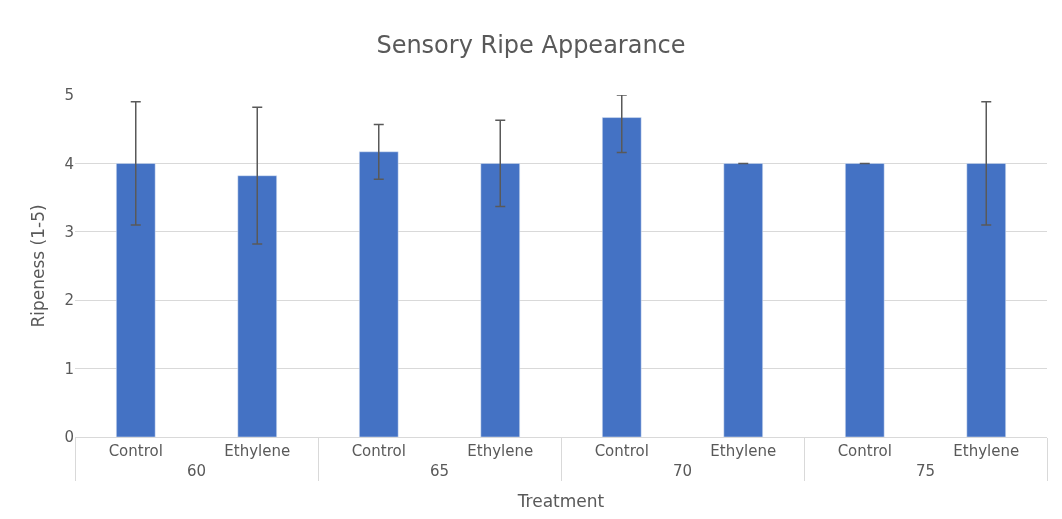 This screenshot has width=1062, height=519. I want to click on text: 60, so click(196, 471).